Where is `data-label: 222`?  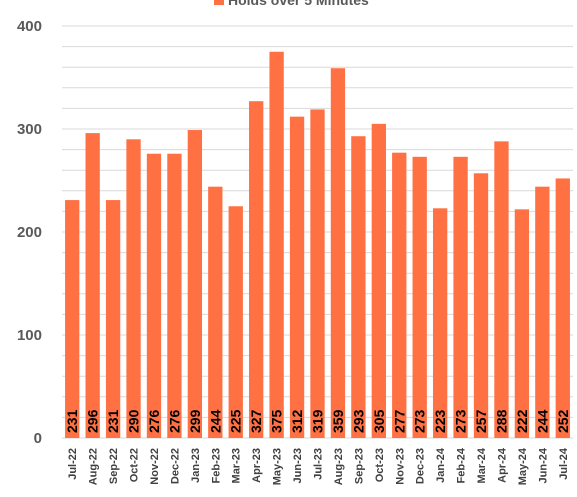 data-label: 222 is located at coordinates (522, 421).